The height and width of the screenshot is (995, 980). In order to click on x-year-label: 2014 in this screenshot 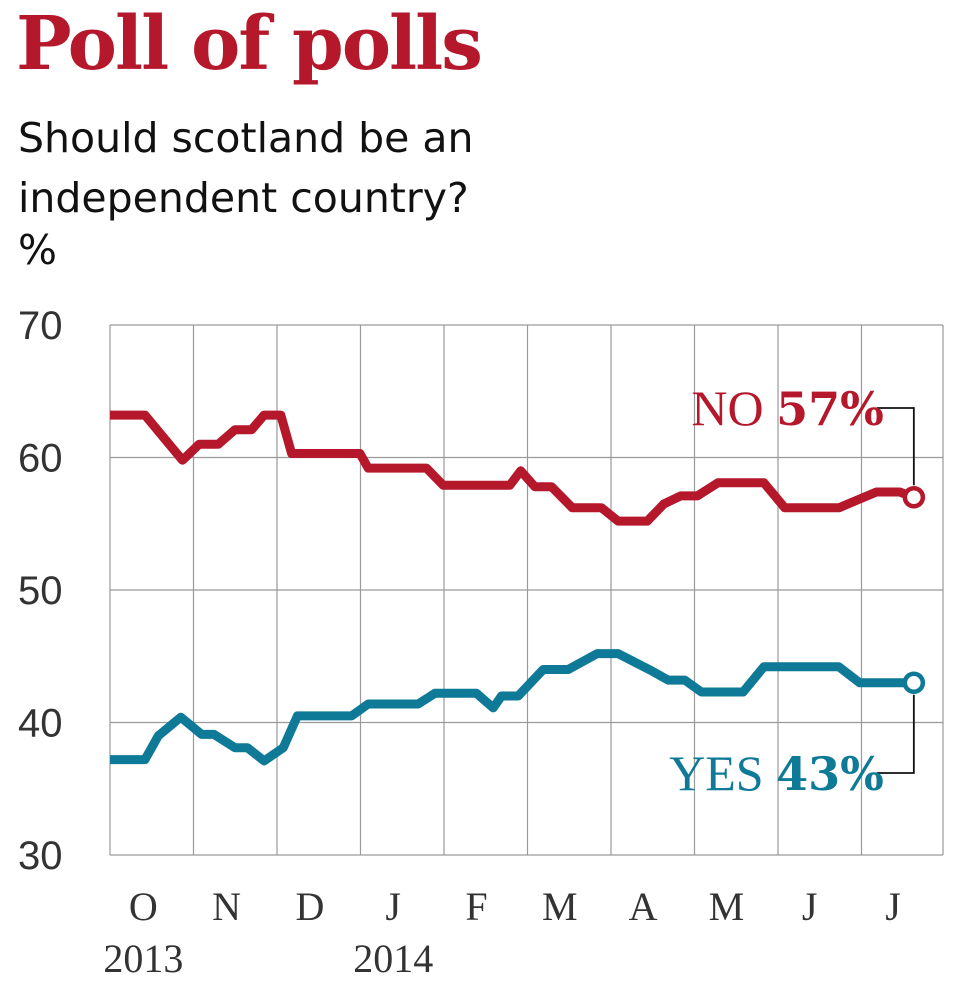, I will do `click(393, 958)`.